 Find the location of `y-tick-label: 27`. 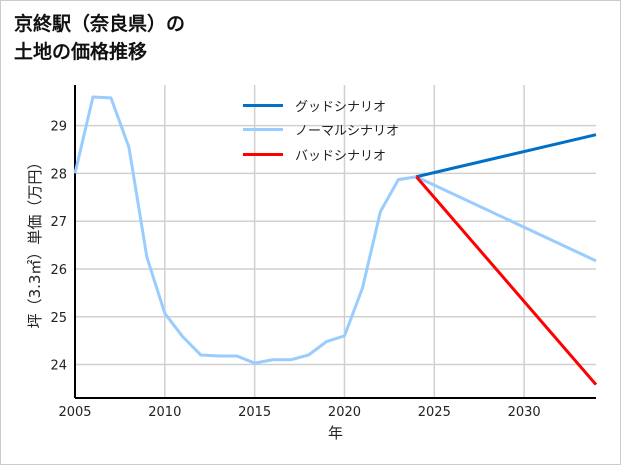

y-tick-label: 27 is located at coordinates (58, 222).